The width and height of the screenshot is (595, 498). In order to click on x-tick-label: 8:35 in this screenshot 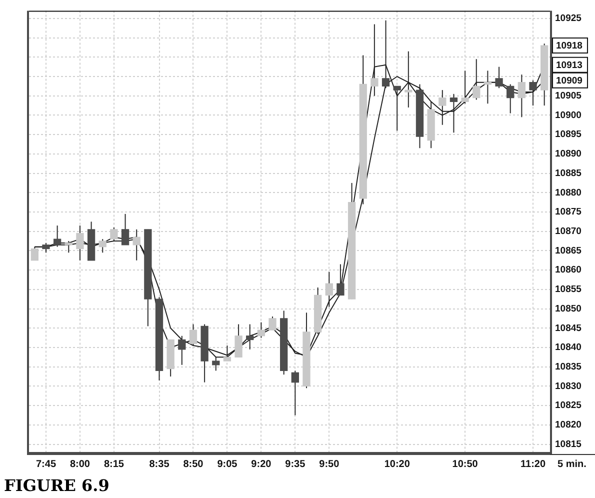, I will do `click(159, 464)`.